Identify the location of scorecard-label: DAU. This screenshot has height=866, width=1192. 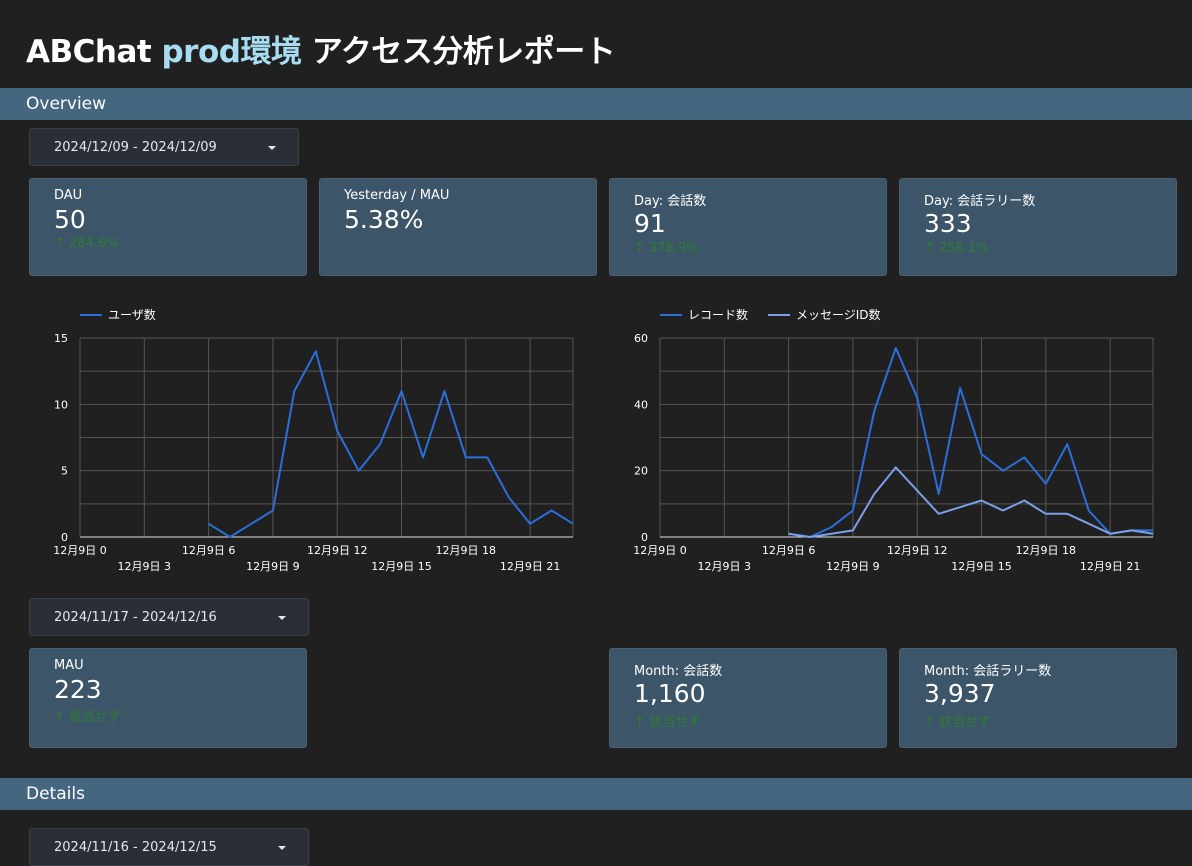
(68, 195).